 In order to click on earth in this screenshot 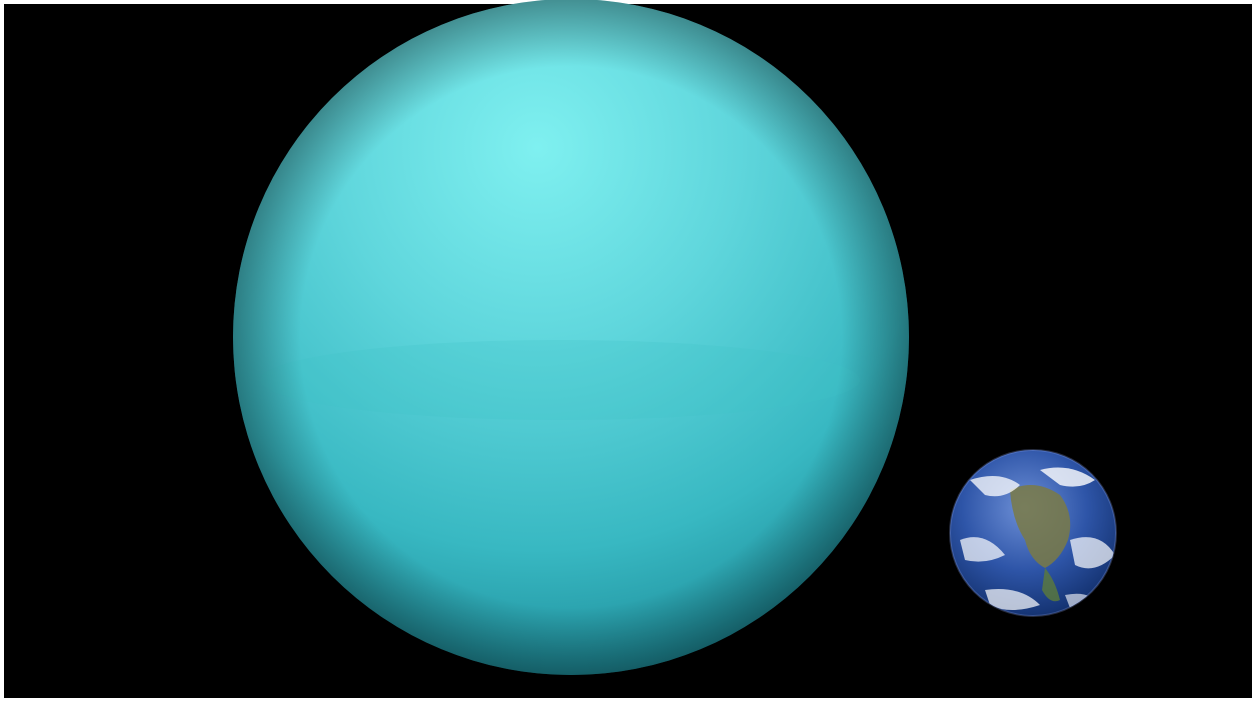, I will do `click(1033, 533)`.